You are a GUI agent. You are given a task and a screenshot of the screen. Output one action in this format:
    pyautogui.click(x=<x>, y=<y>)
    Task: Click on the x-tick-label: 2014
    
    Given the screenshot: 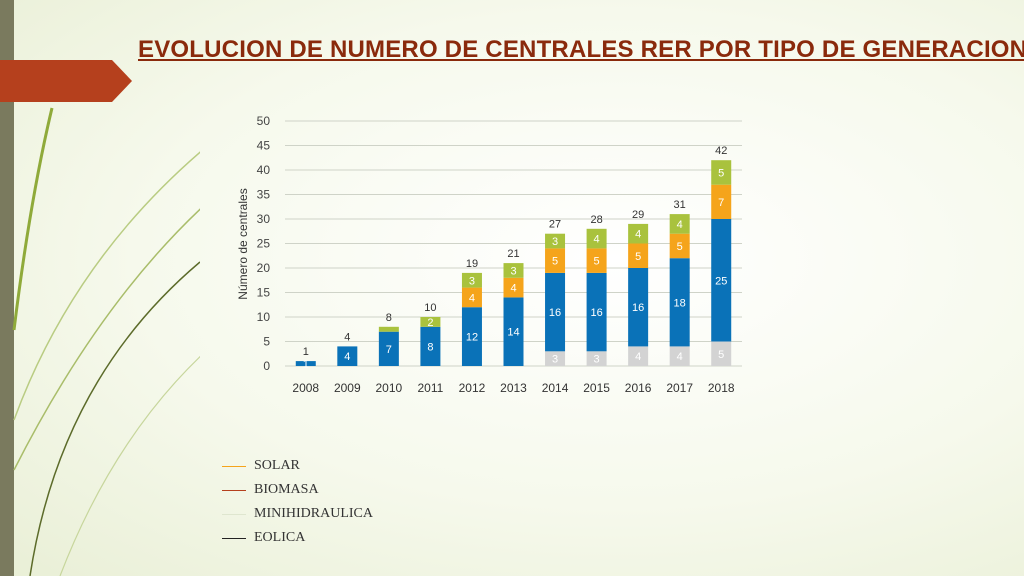 What is the action you would take?
    pyautogui.click(x=555, y=388)
    